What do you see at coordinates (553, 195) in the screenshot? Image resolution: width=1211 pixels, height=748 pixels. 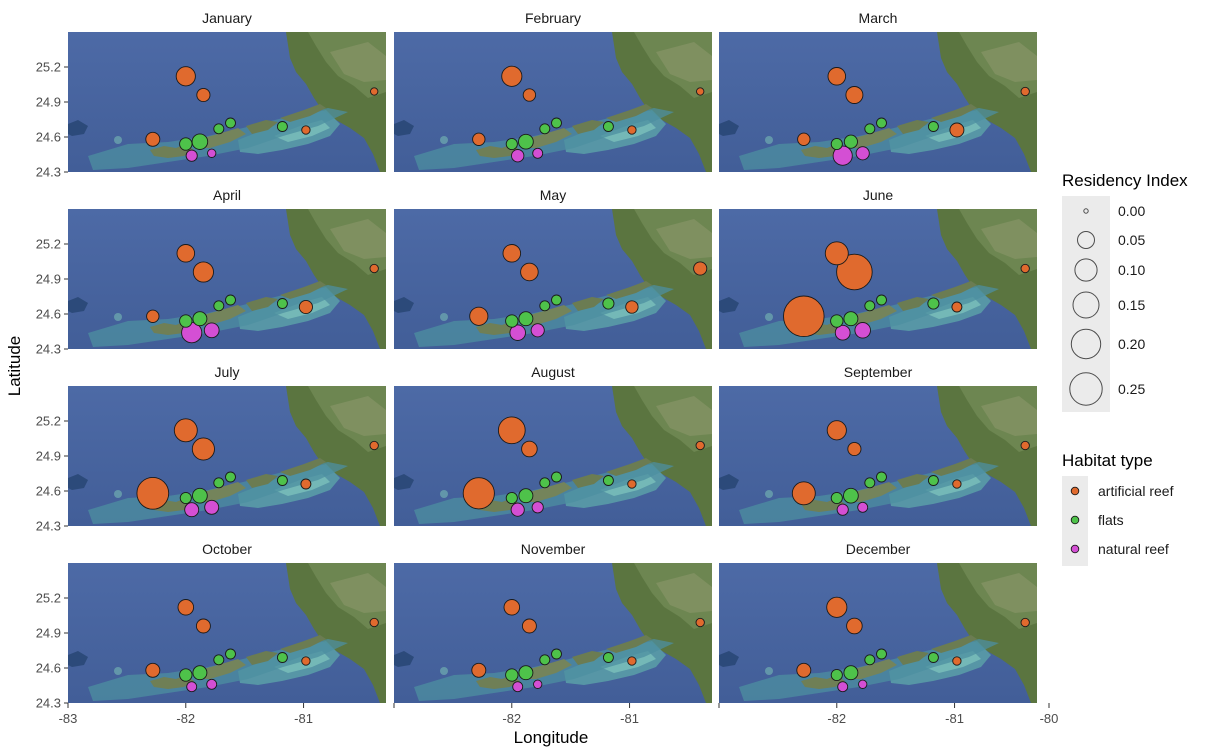 I see `facet-label: May` at bounding box center [553, 195].